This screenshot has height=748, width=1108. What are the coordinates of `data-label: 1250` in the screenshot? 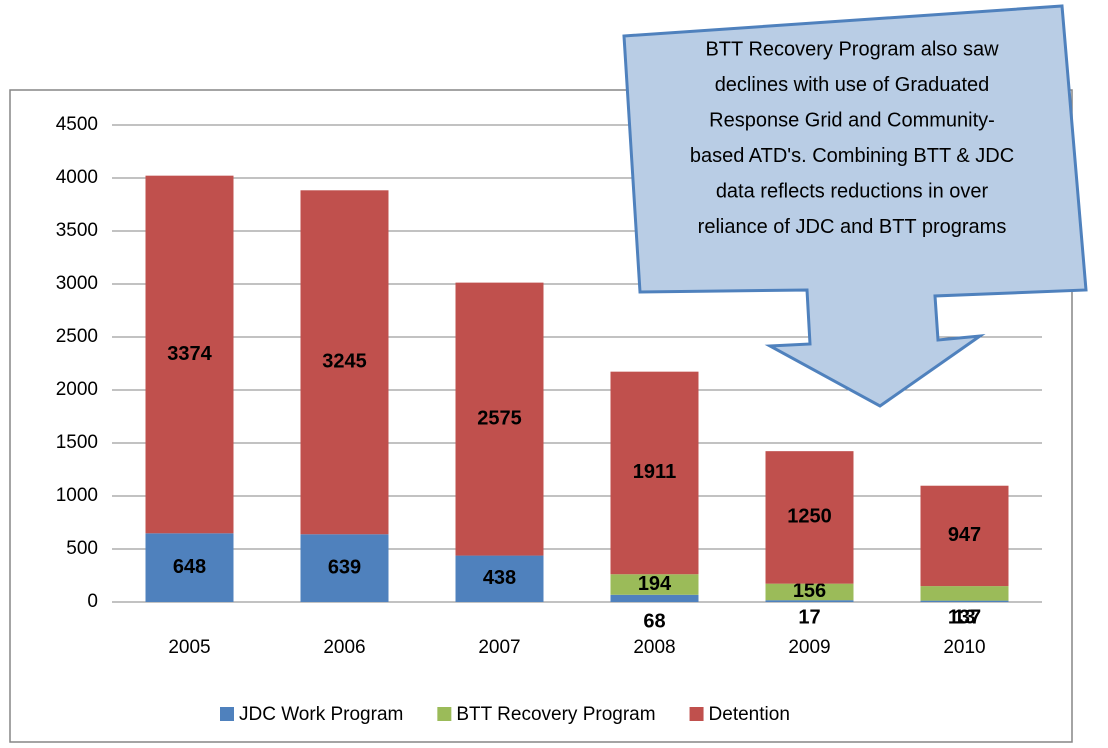 It's located at (809, 517).